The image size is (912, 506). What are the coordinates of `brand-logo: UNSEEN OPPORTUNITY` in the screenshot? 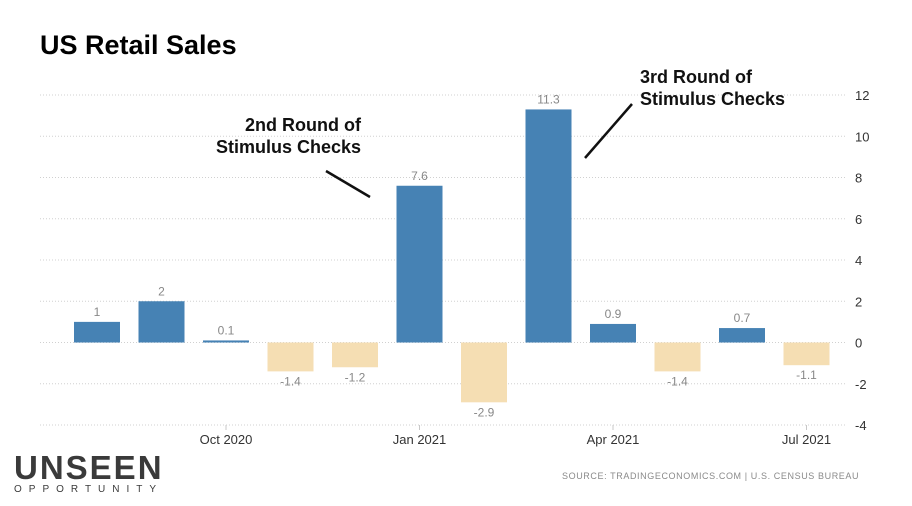 It's located at (89, 472).